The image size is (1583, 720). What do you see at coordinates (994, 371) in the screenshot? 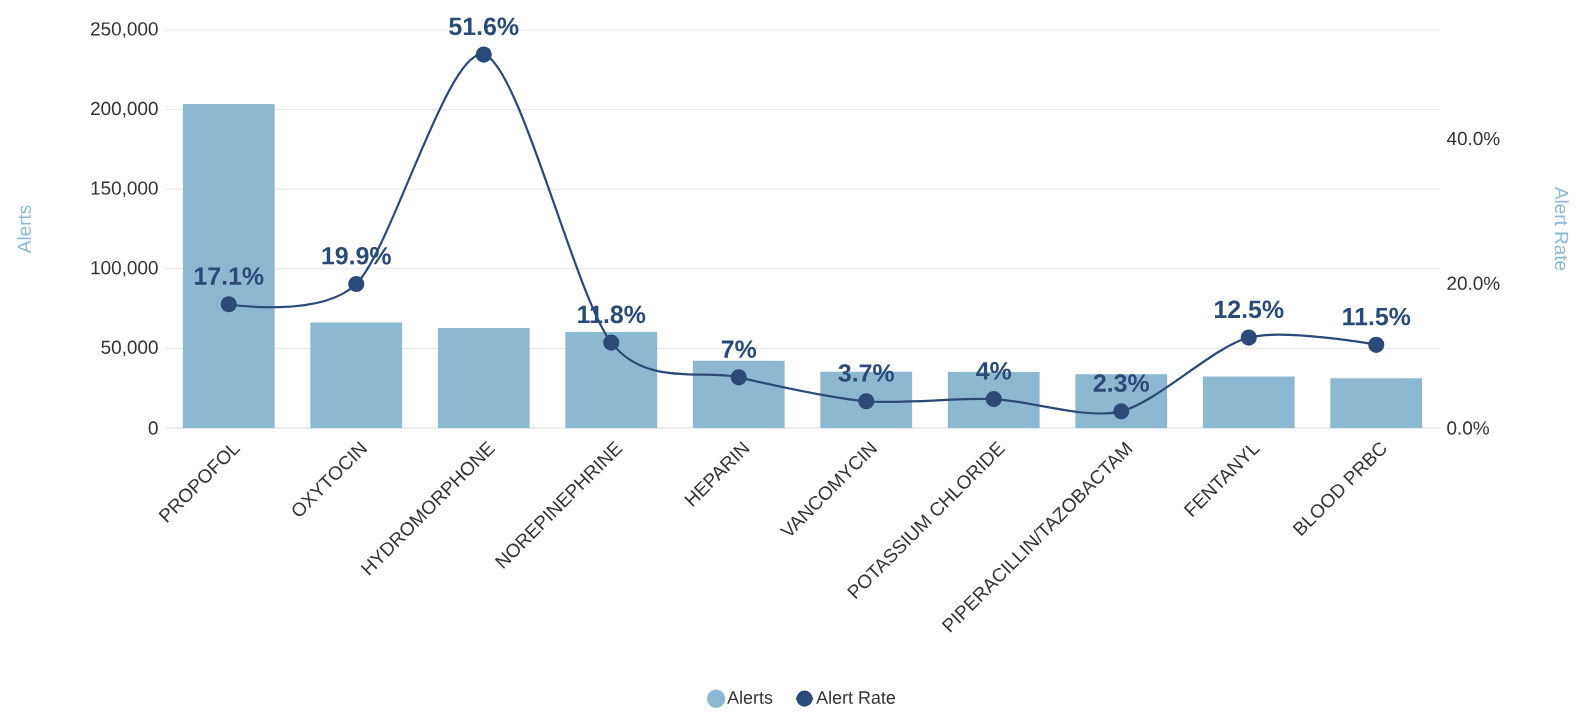
I see `data-label: 4%` at bounding box center [994, 371].